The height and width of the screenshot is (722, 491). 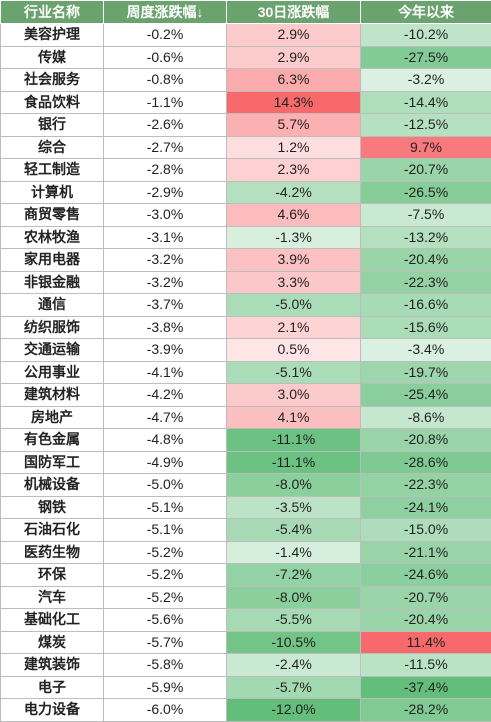 I want to click on thirty-day-change-cell: -5.1%, so click(x=294, y=372).